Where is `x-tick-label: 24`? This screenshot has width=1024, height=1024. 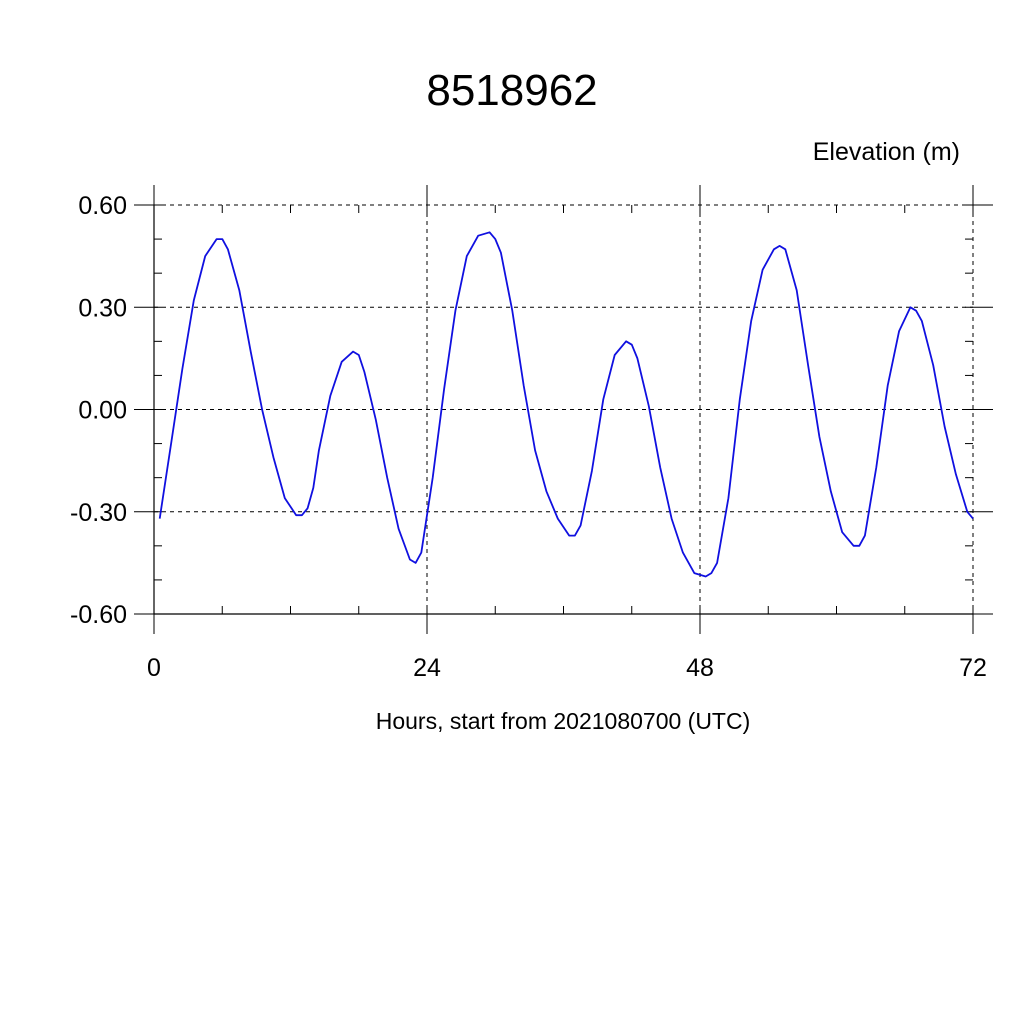
x-tick-label: 24 is located at coordinates (427, 668).